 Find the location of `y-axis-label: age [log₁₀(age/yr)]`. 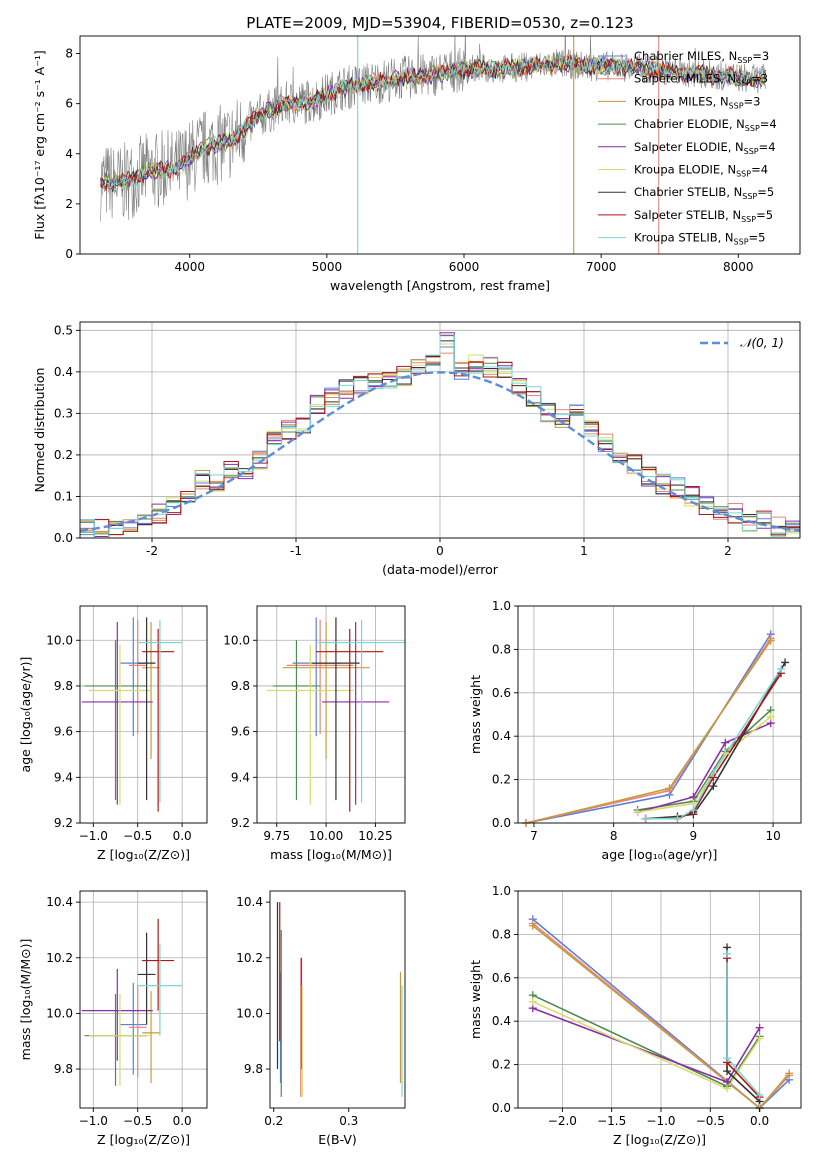

y-axis-label: age [log₁₀(age/yr)] is located at coordinates (25, 715).